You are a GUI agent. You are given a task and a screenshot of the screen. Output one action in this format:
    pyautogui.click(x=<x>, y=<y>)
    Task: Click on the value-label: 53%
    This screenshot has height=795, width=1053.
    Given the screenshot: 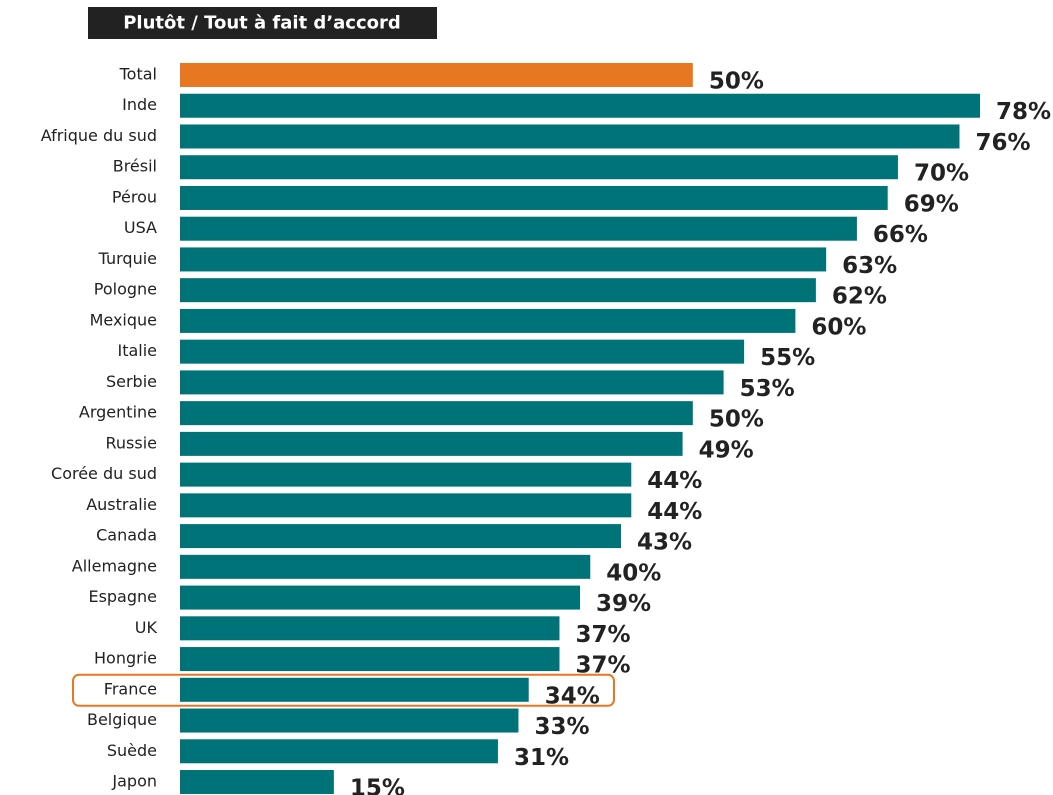 What is the action you would take?
    pyautogui.click(x=767, y=389)
    